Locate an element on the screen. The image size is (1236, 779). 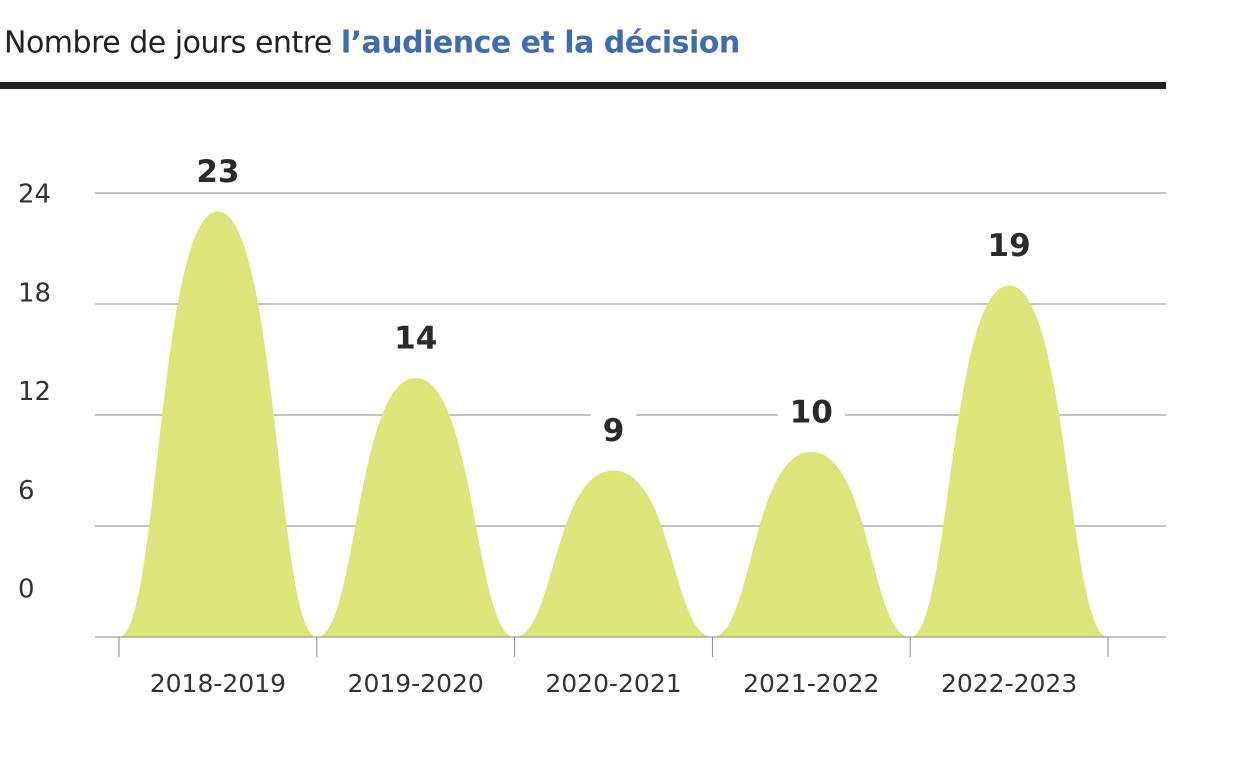
x-tick-label: 2019-2020 is located at coordinates (416, 683).